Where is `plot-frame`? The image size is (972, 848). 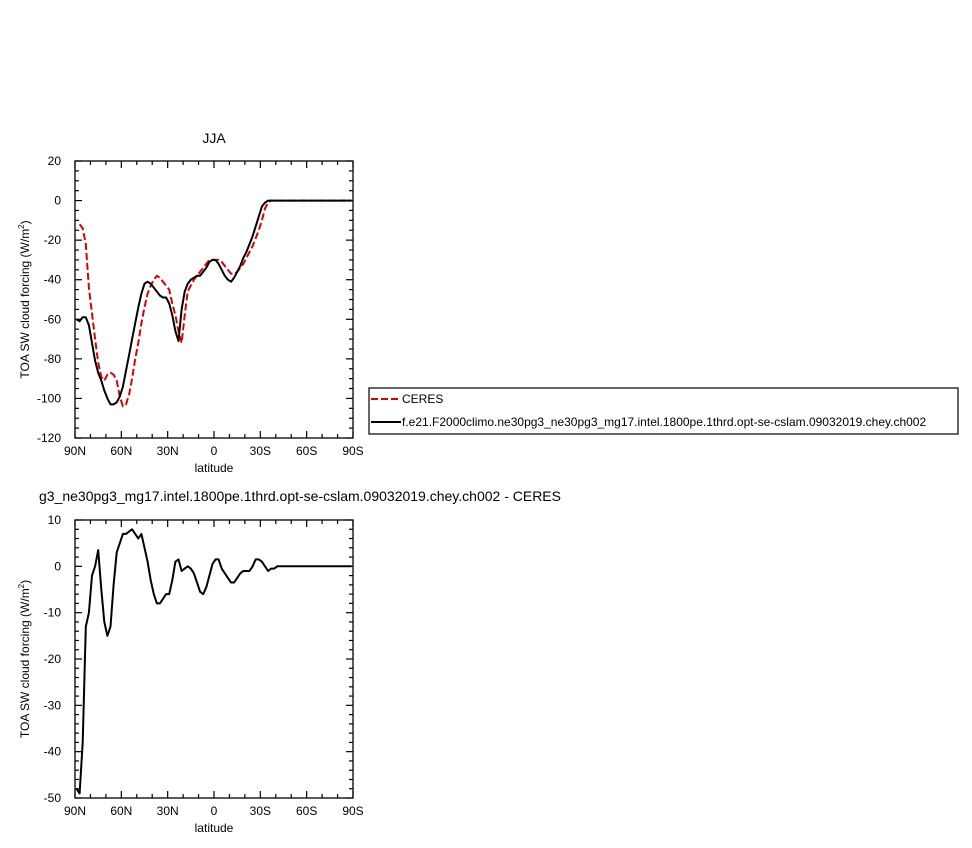
plot-frame is located at coordinates (214, 299).